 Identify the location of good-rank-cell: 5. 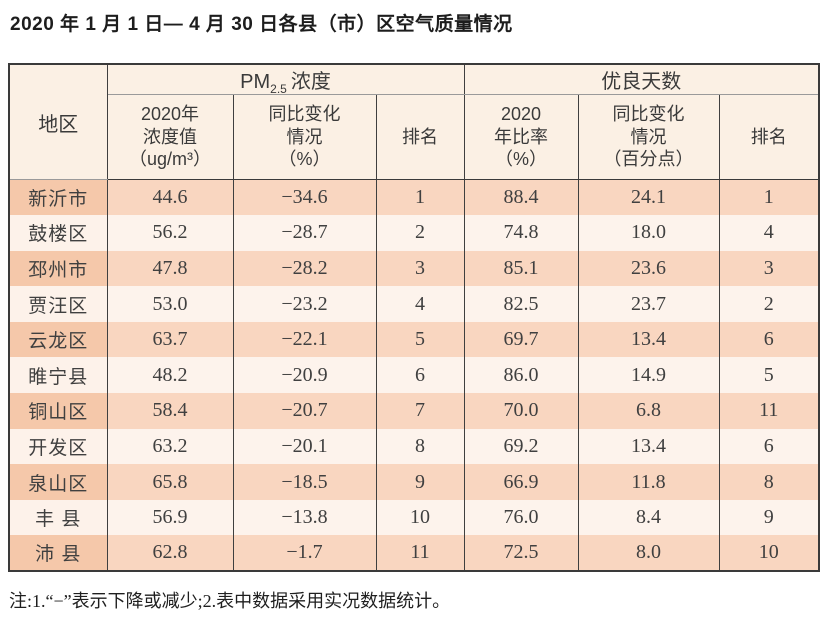
(769, 375).